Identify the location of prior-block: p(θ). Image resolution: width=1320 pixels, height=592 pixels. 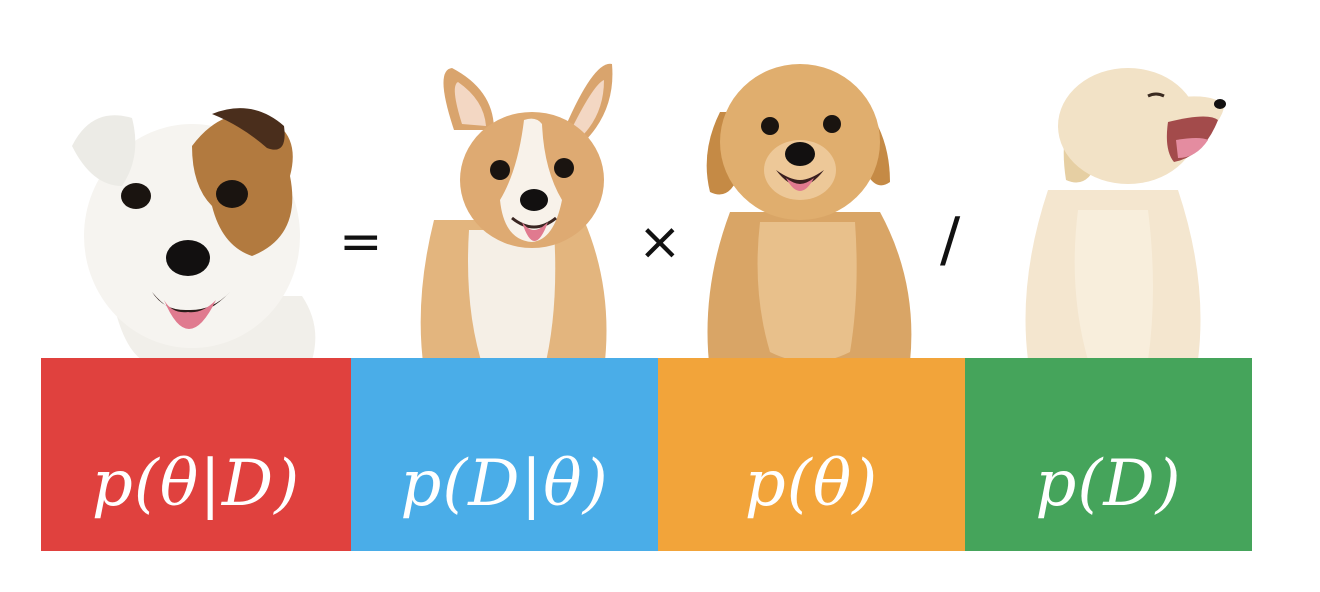
(811, 454).